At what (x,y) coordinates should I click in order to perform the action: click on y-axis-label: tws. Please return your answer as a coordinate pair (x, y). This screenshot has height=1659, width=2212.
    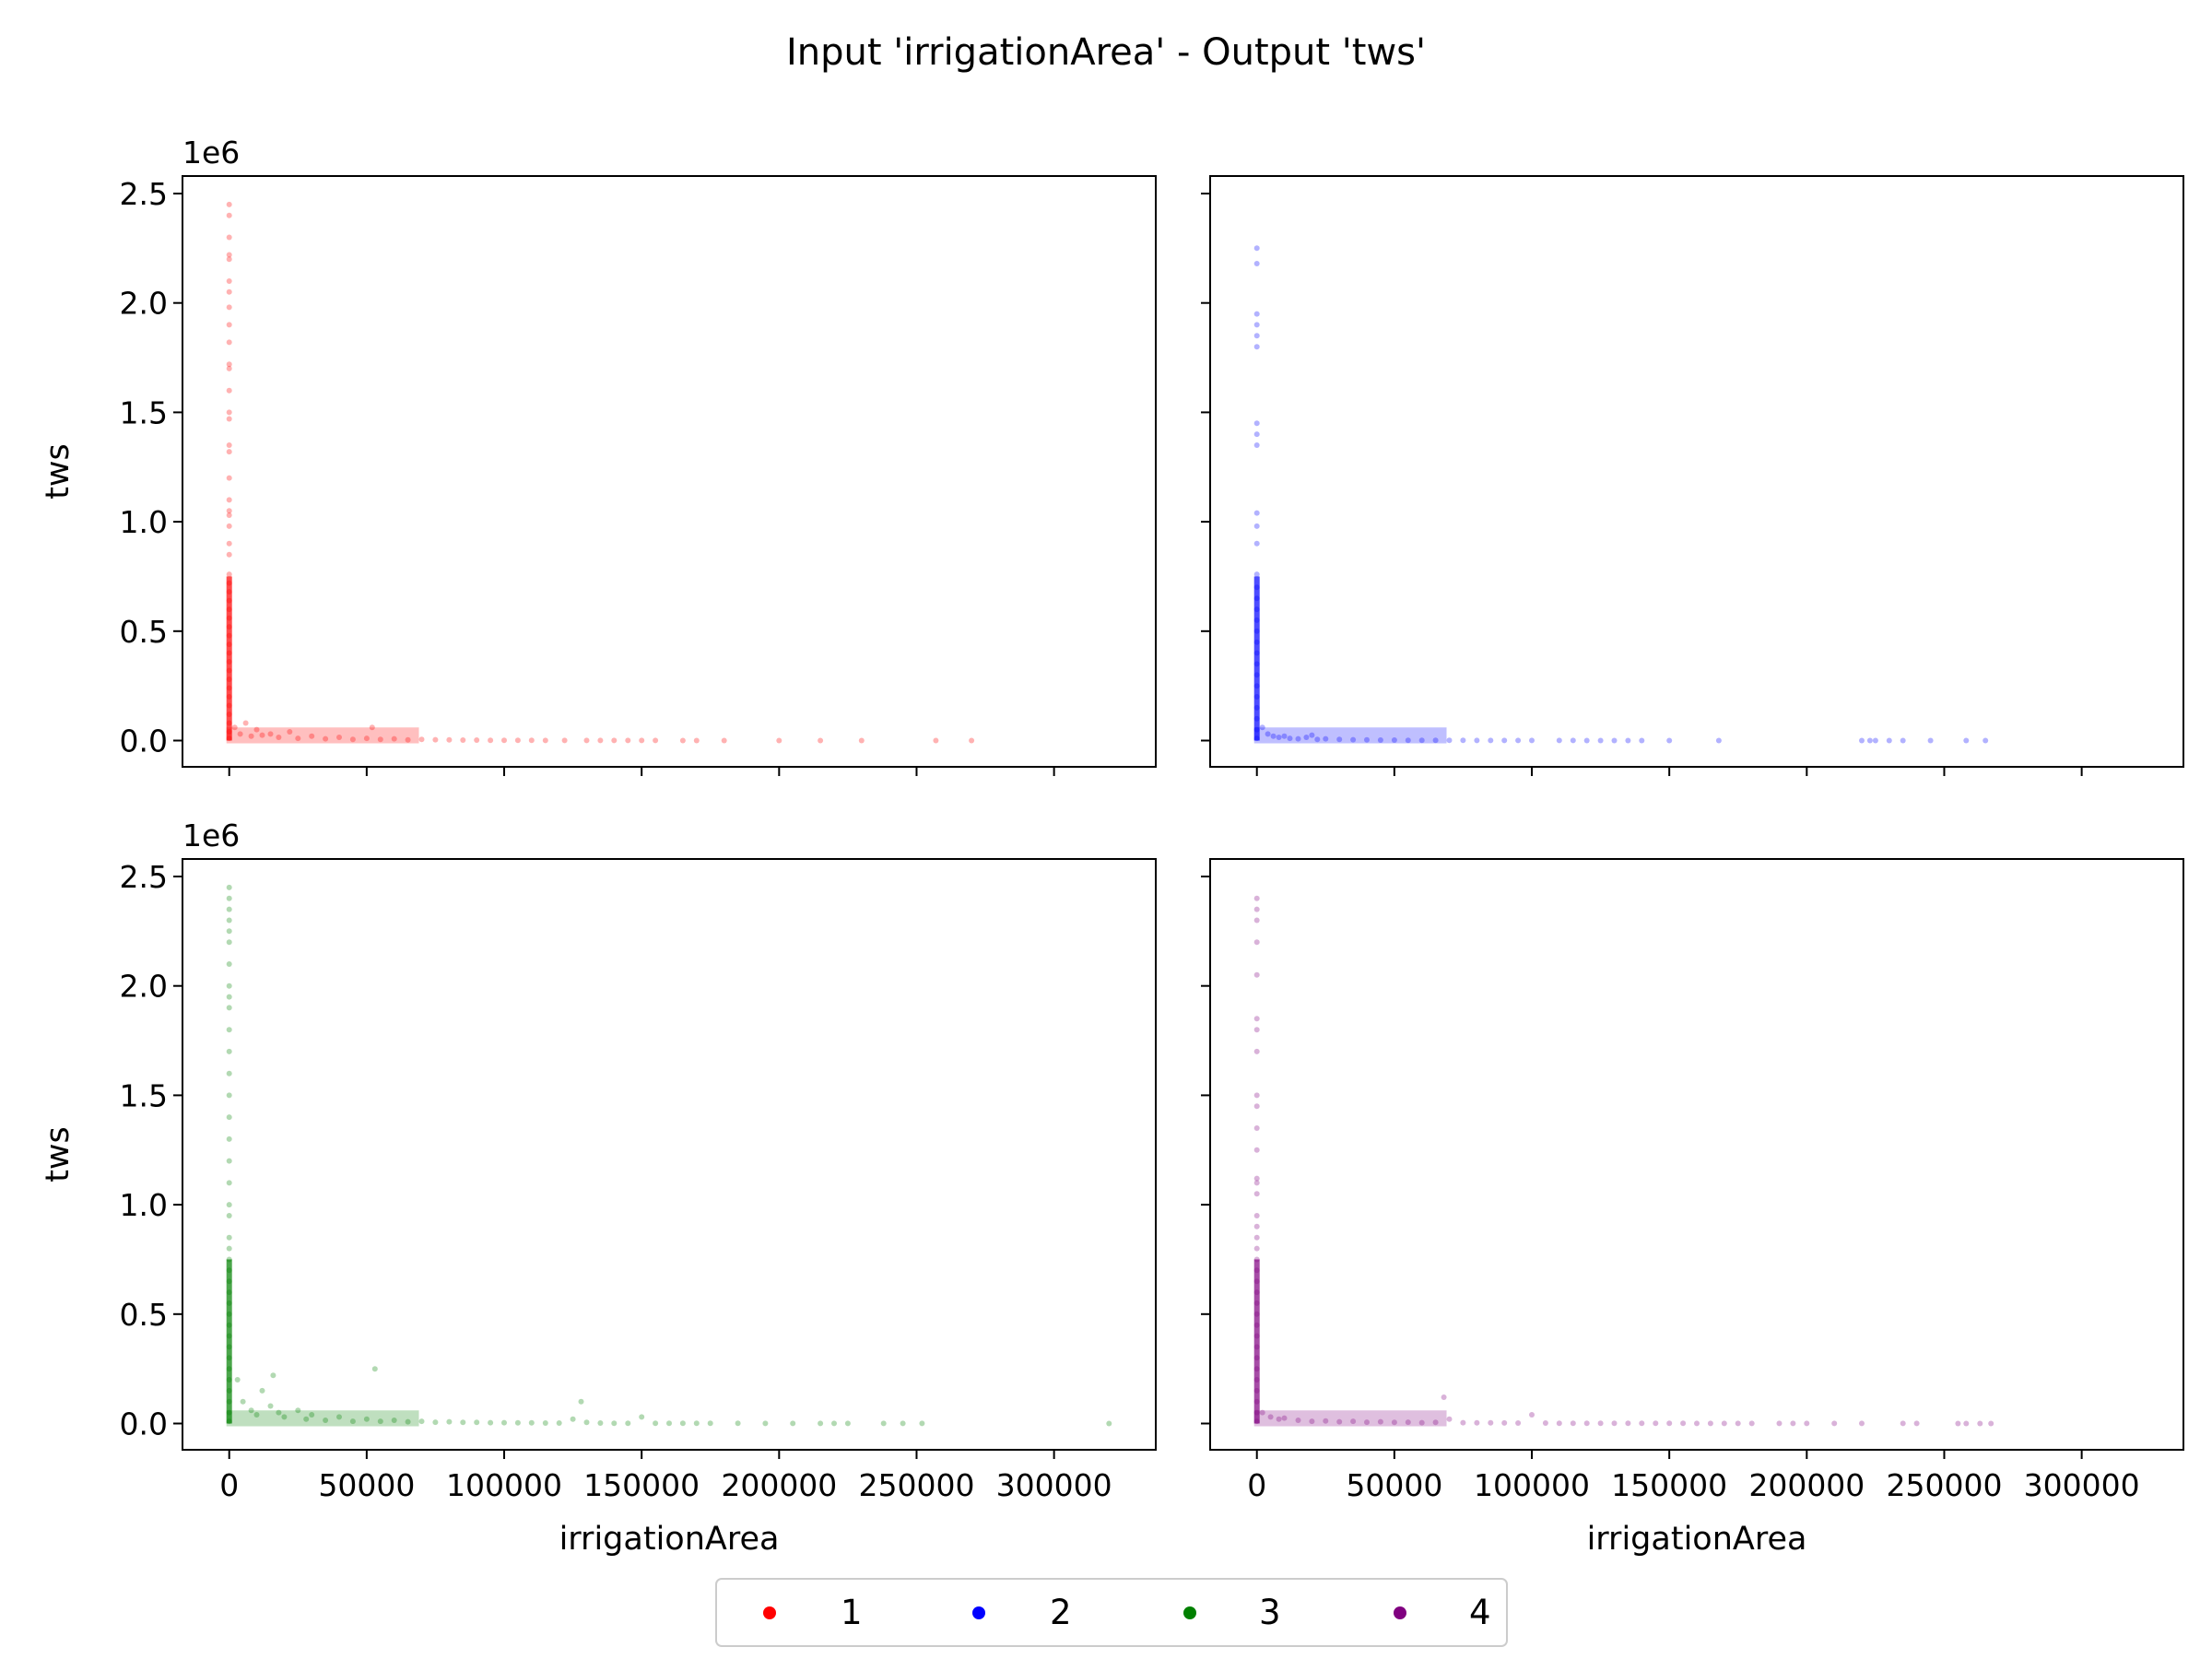
    Looking at the image, I should click on (58, 471).